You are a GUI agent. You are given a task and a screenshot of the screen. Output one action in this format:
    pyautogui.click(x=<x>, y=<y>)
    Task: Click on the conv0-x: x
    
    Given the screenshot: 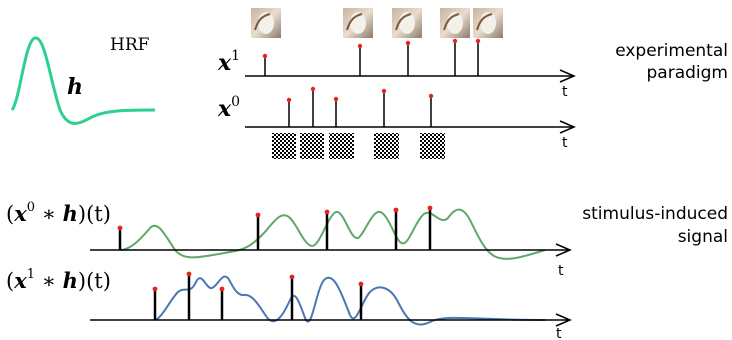 What is the action you would take?
    pyautogui.click(x=20, y=213)
    